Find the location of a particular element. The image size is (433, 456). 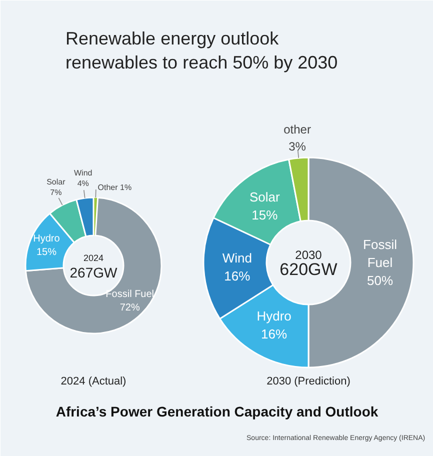

data-label: 50% is located at coordinates (380, 280).